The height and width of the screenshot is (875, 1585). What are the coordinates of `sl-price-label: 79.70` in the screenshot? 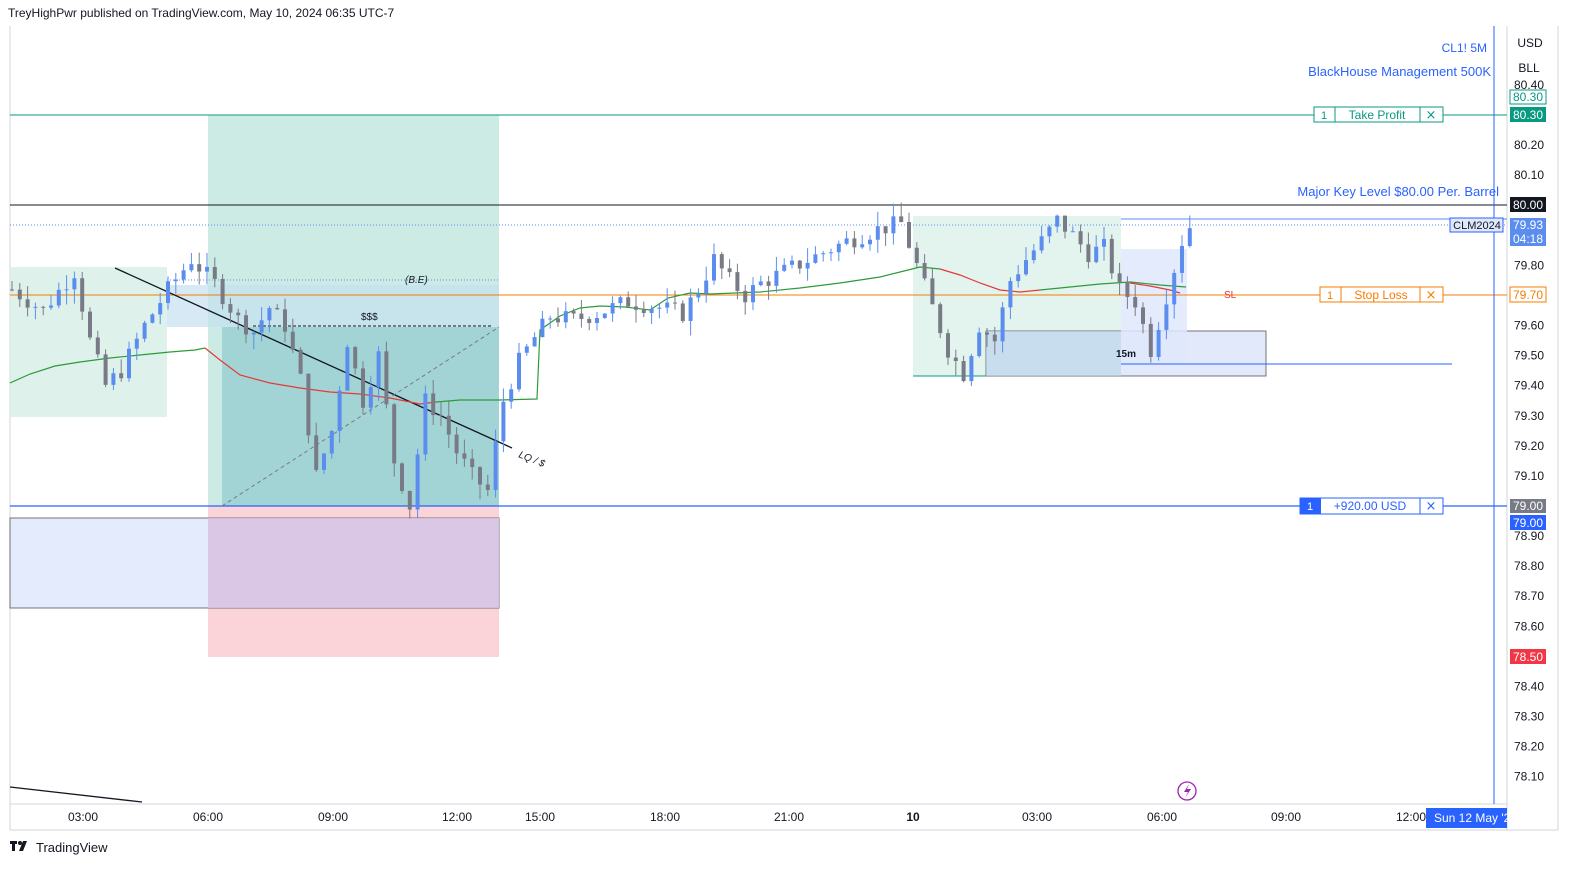 It's located at (1528, 295).